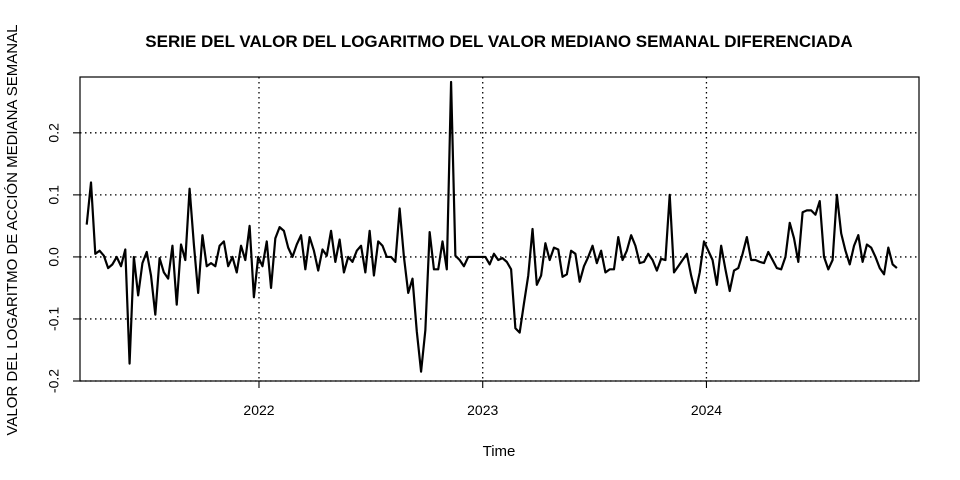 This screenshot has height=480, width=960. Describe the element at coordinates (54, 257) in the screenshot. I see `y-tick-label: 0.0` at that location.